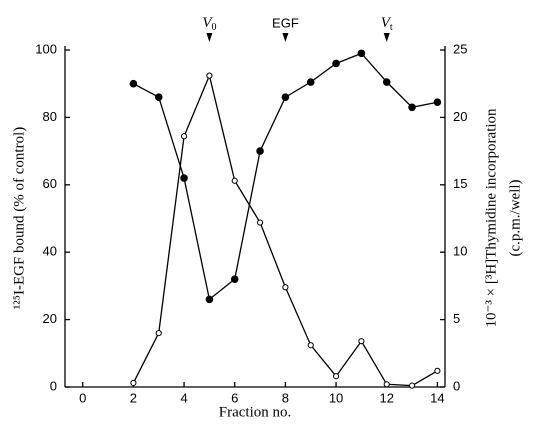 The height and width of the screenshot is (429, 533). I want to click on annotation: Vt, so click(387, 24).